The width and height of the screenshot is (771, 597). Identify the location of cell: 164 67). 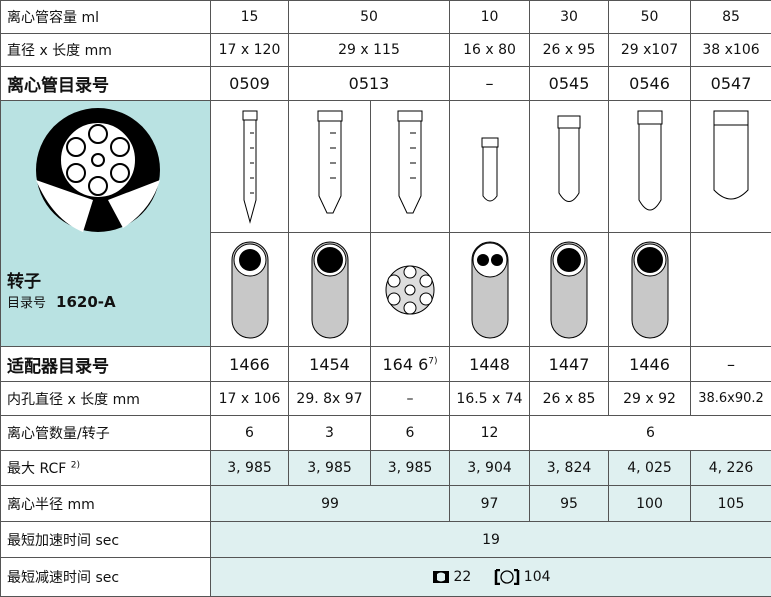
(410, 364).